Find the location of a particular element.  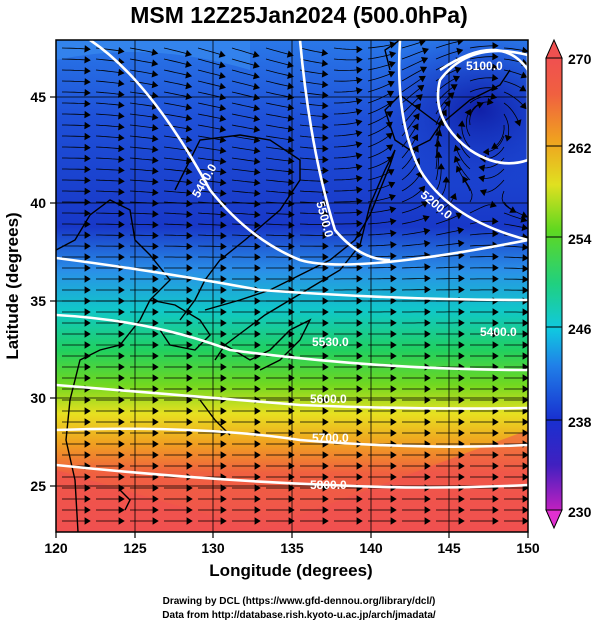

contour-label: 5530.0 is located at coordinates (330, 342).